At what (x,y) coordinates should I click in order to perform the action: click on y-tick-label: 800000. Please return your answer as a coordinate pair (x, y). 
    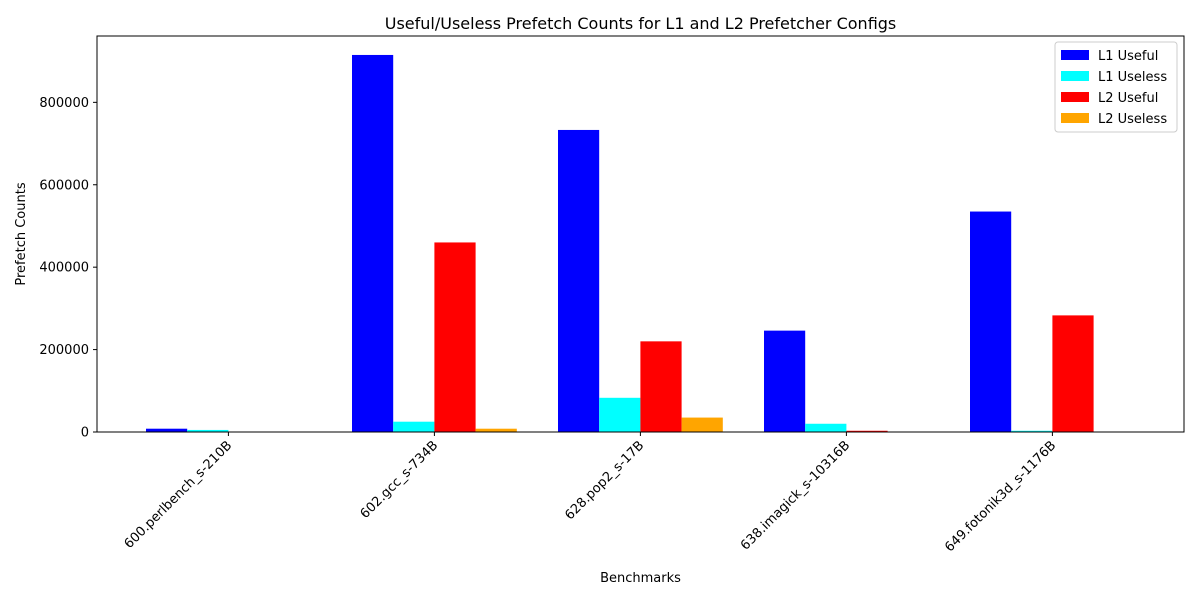
    Looking at the image, I should click on (64, 103).